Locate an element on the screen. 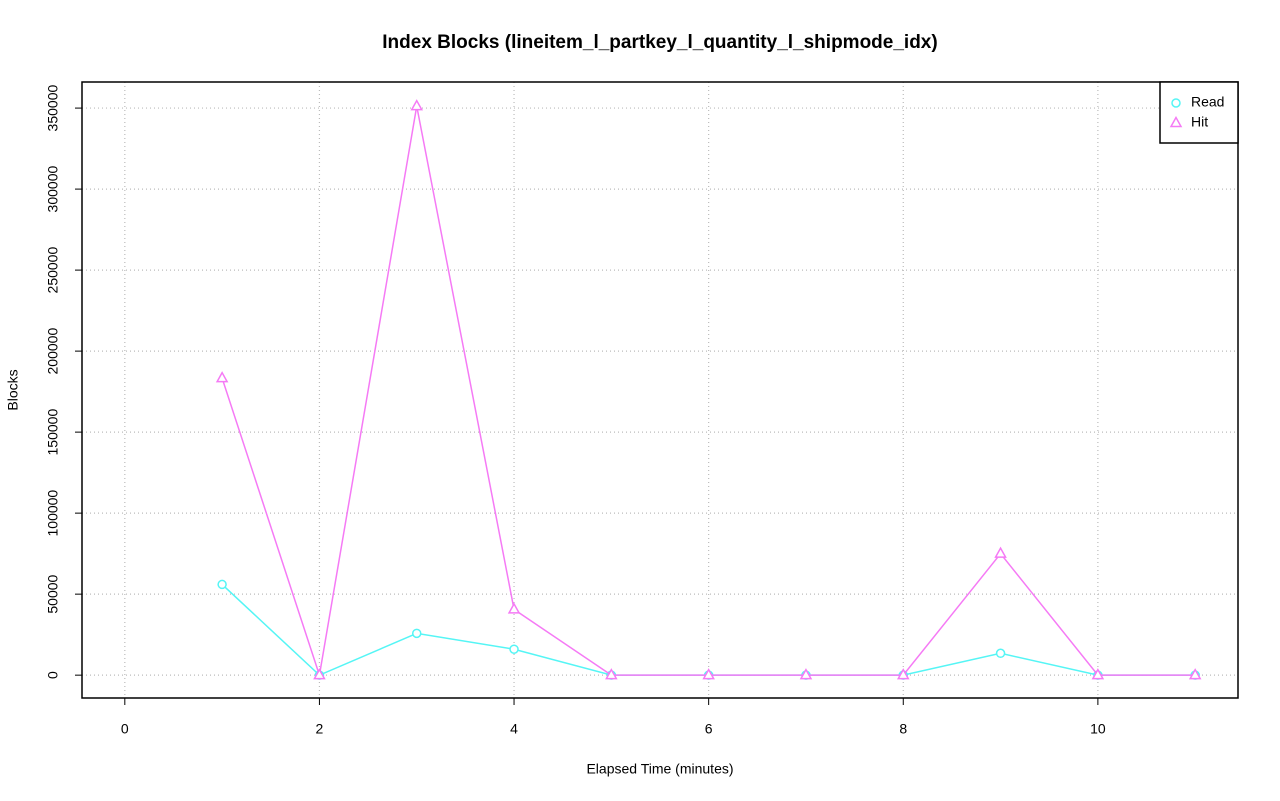 The height and width of the screenshot is (801, 1280). y-axis-label: Blocks is located at coordinates (13, 389).